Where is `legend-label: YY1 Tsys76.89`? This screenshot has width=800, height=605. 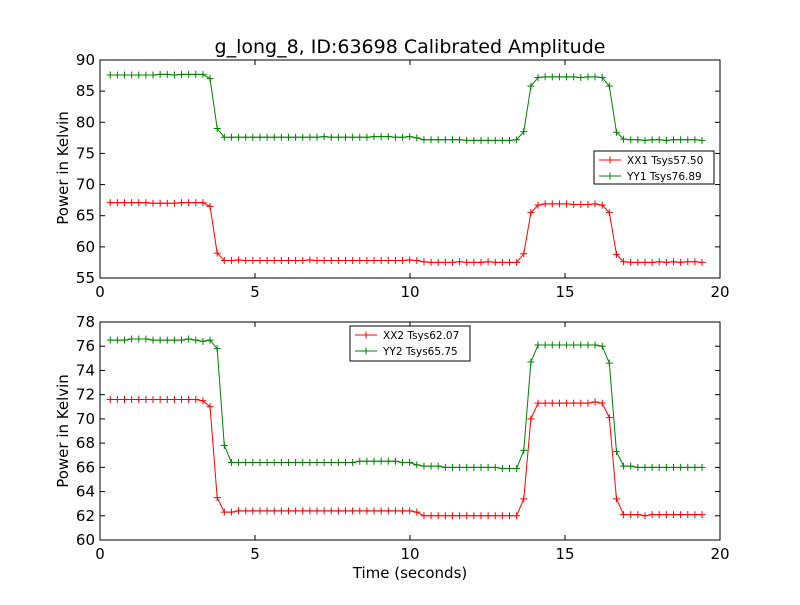 legend-label: YY1 Tsys76.89 is located at coordinates (664, 177).